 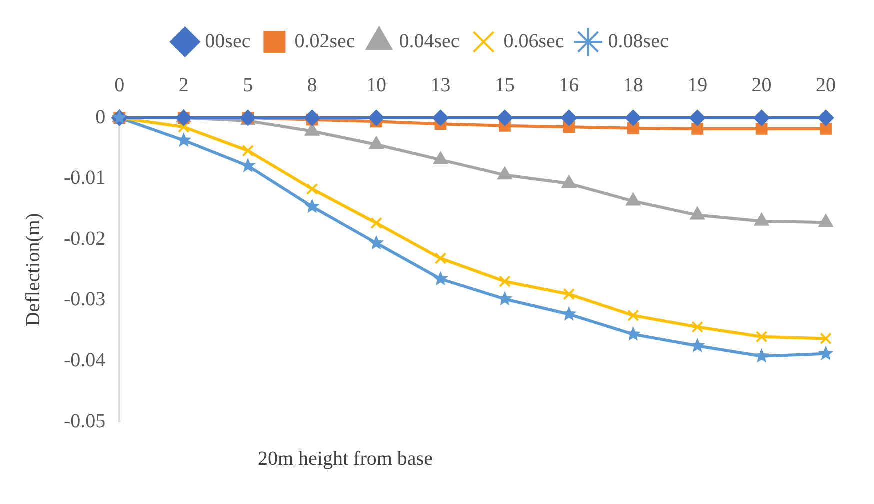 I want to click on y-tick-label: -0.03, so click(x=85, y=299).